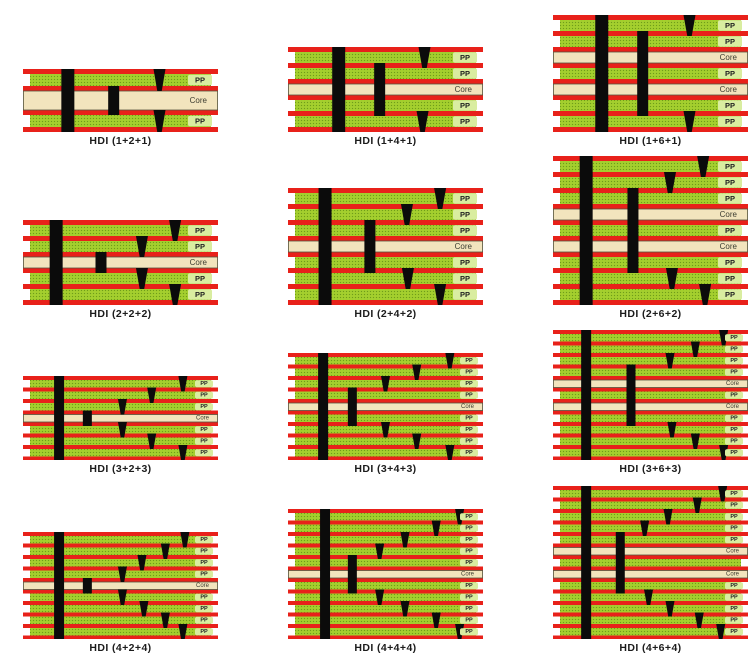  I want to click on diagram-caption: HDI (4+2+4), so click(120, 648).